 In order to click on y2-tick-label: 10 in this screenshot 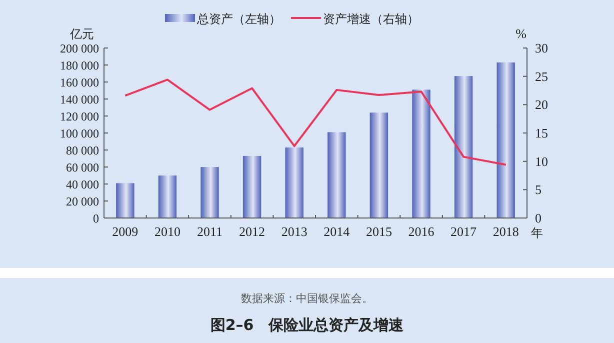, I will do `click(541, 161)`.